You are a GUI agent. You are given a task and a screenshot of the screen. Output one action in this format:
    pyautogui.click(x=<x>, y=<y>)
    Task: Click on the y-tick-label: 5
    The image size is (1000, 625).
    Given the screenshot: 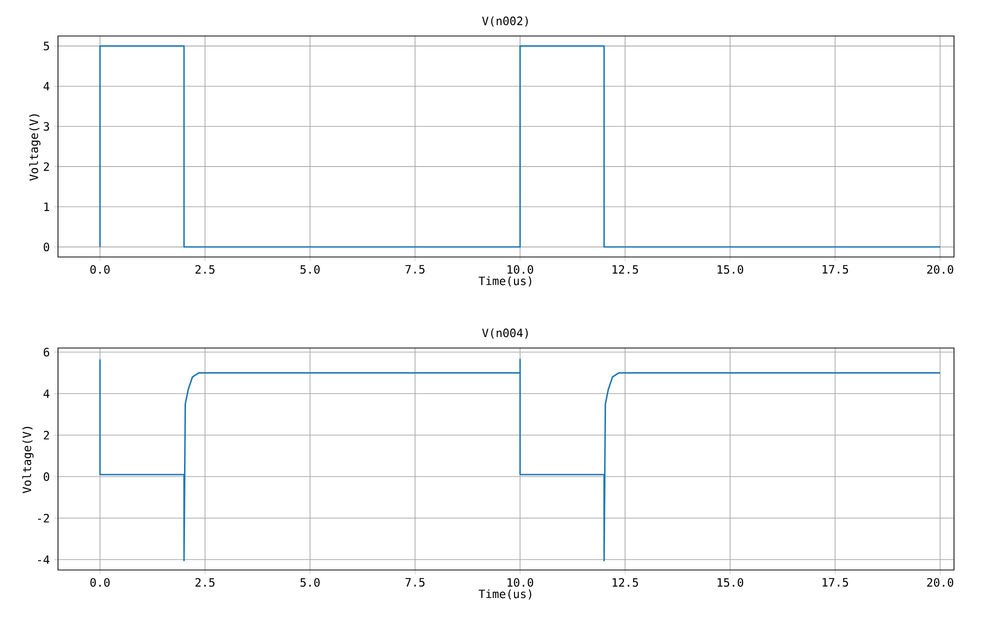 What is the action you would take?
    pyautogui.click(x=46, y=46)
    